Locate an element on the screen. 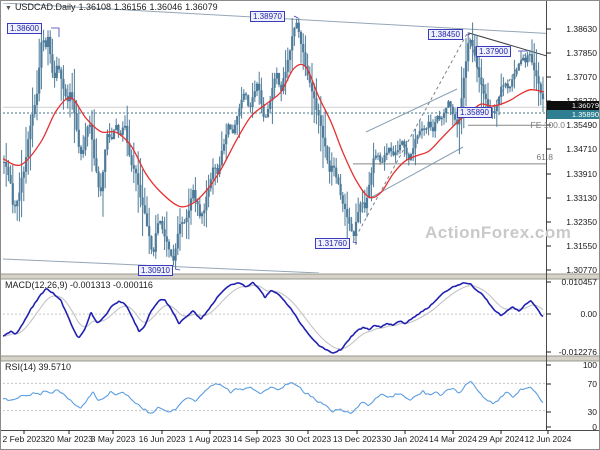 This screenshot has height=450, width=600. date-label: 1 Aug 2023 is located at coordinates (210, 439).